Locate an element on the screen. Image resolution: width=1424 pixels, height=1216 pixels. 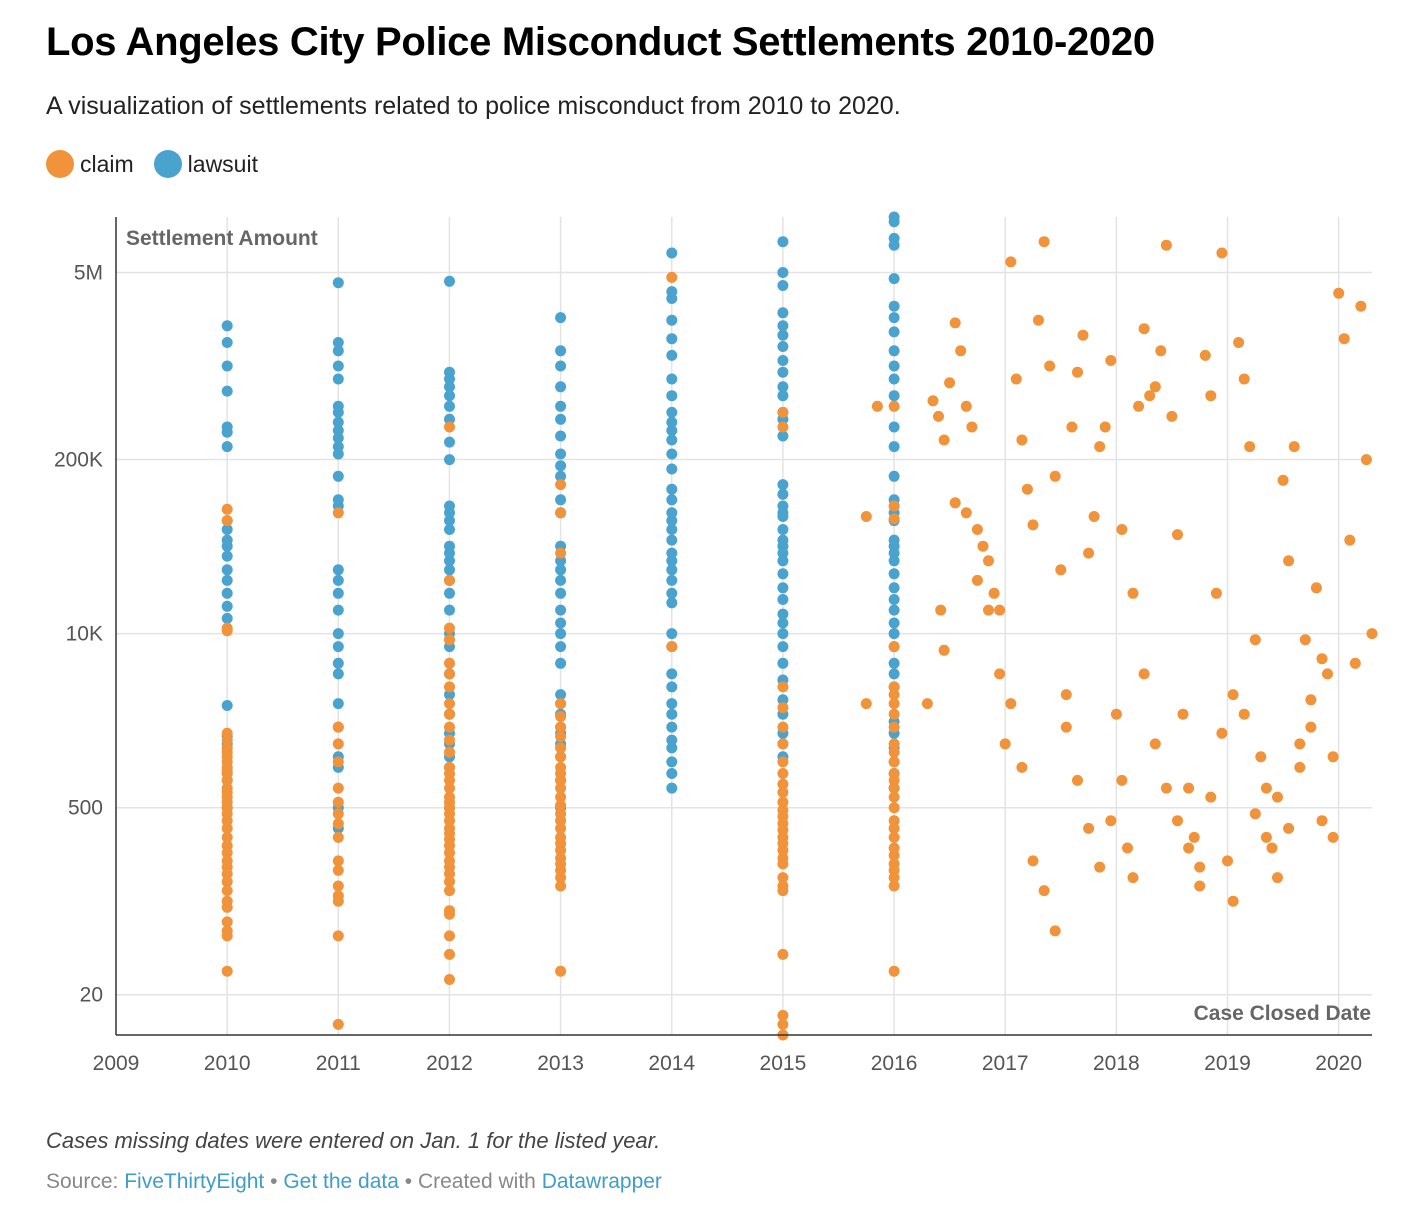
y-axis-ticks: 20 500 10K 200K 5M is located at coordinates (78, 634).